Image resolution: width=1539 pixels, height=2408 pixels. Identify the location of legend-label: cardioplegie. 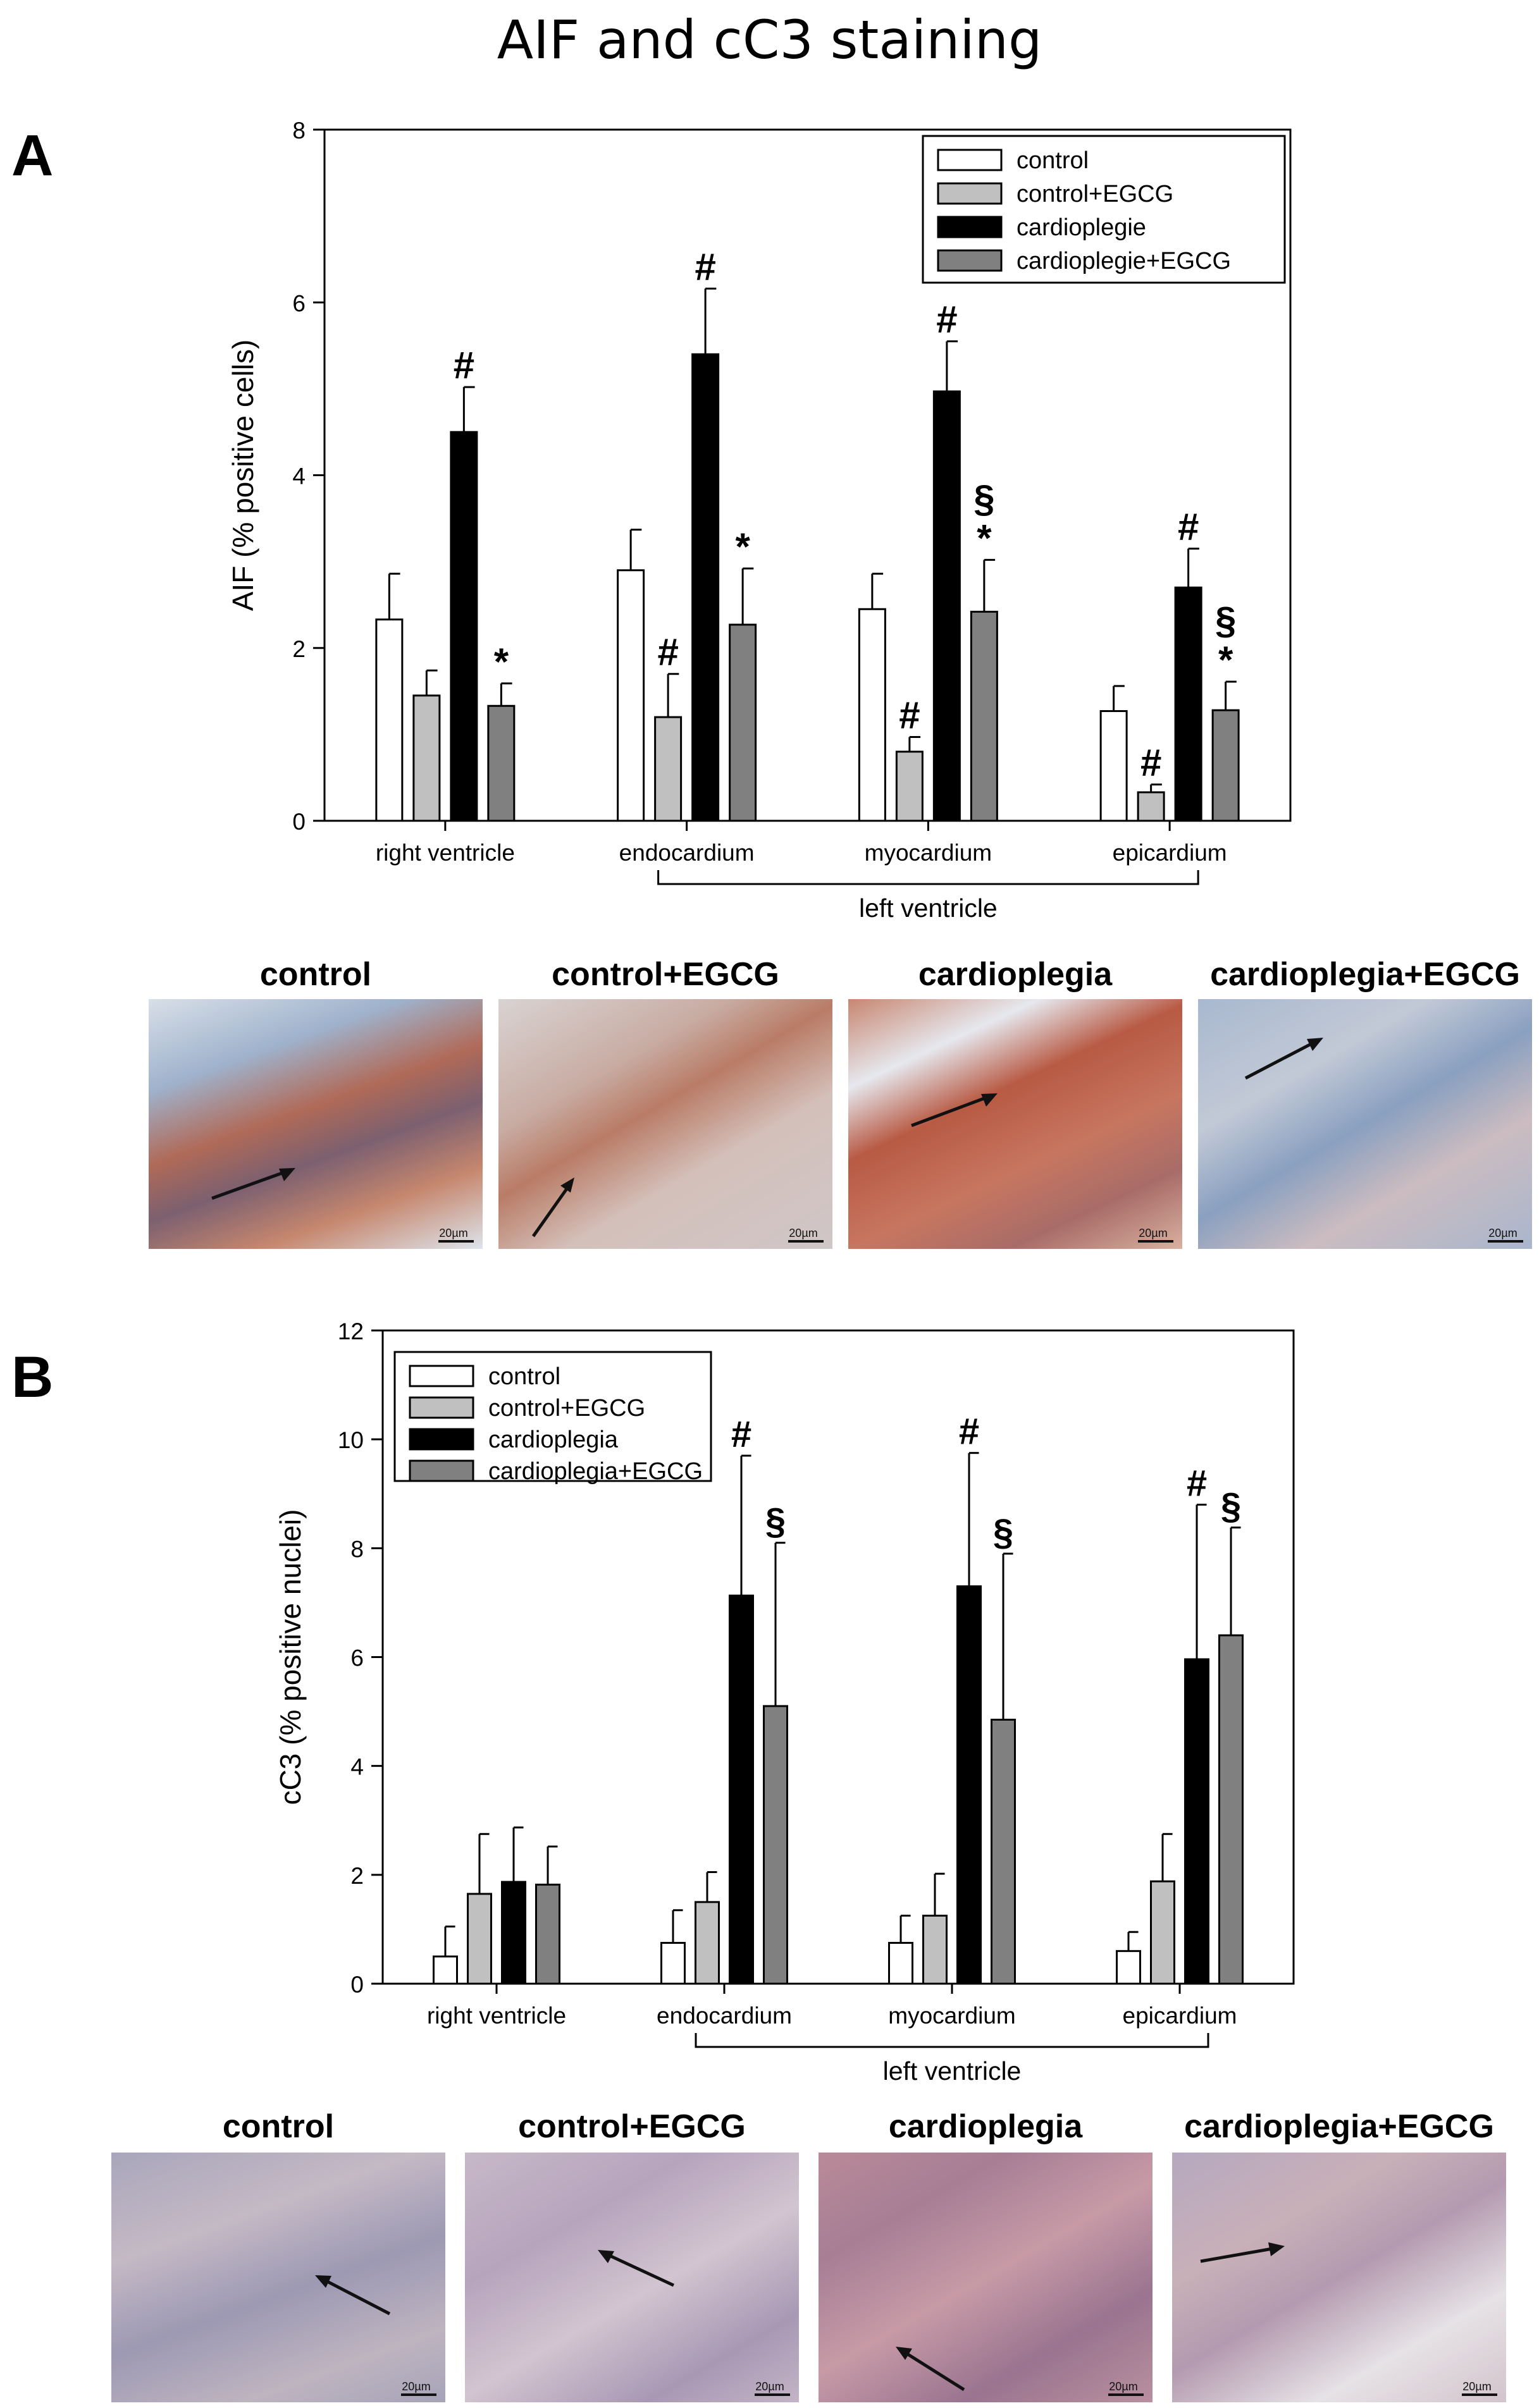
(1081, 227).